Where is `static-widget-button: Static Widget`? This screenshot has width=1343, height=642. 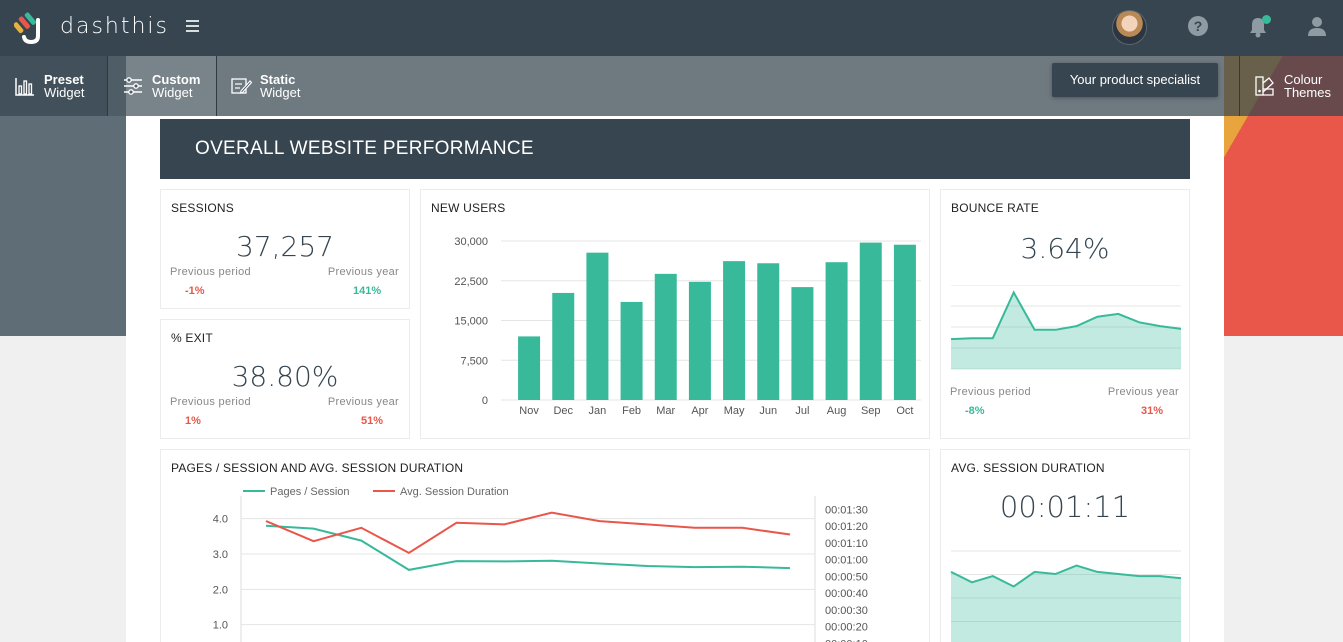 static-widget-button: Static Widget is located at coordinates (280, 86).